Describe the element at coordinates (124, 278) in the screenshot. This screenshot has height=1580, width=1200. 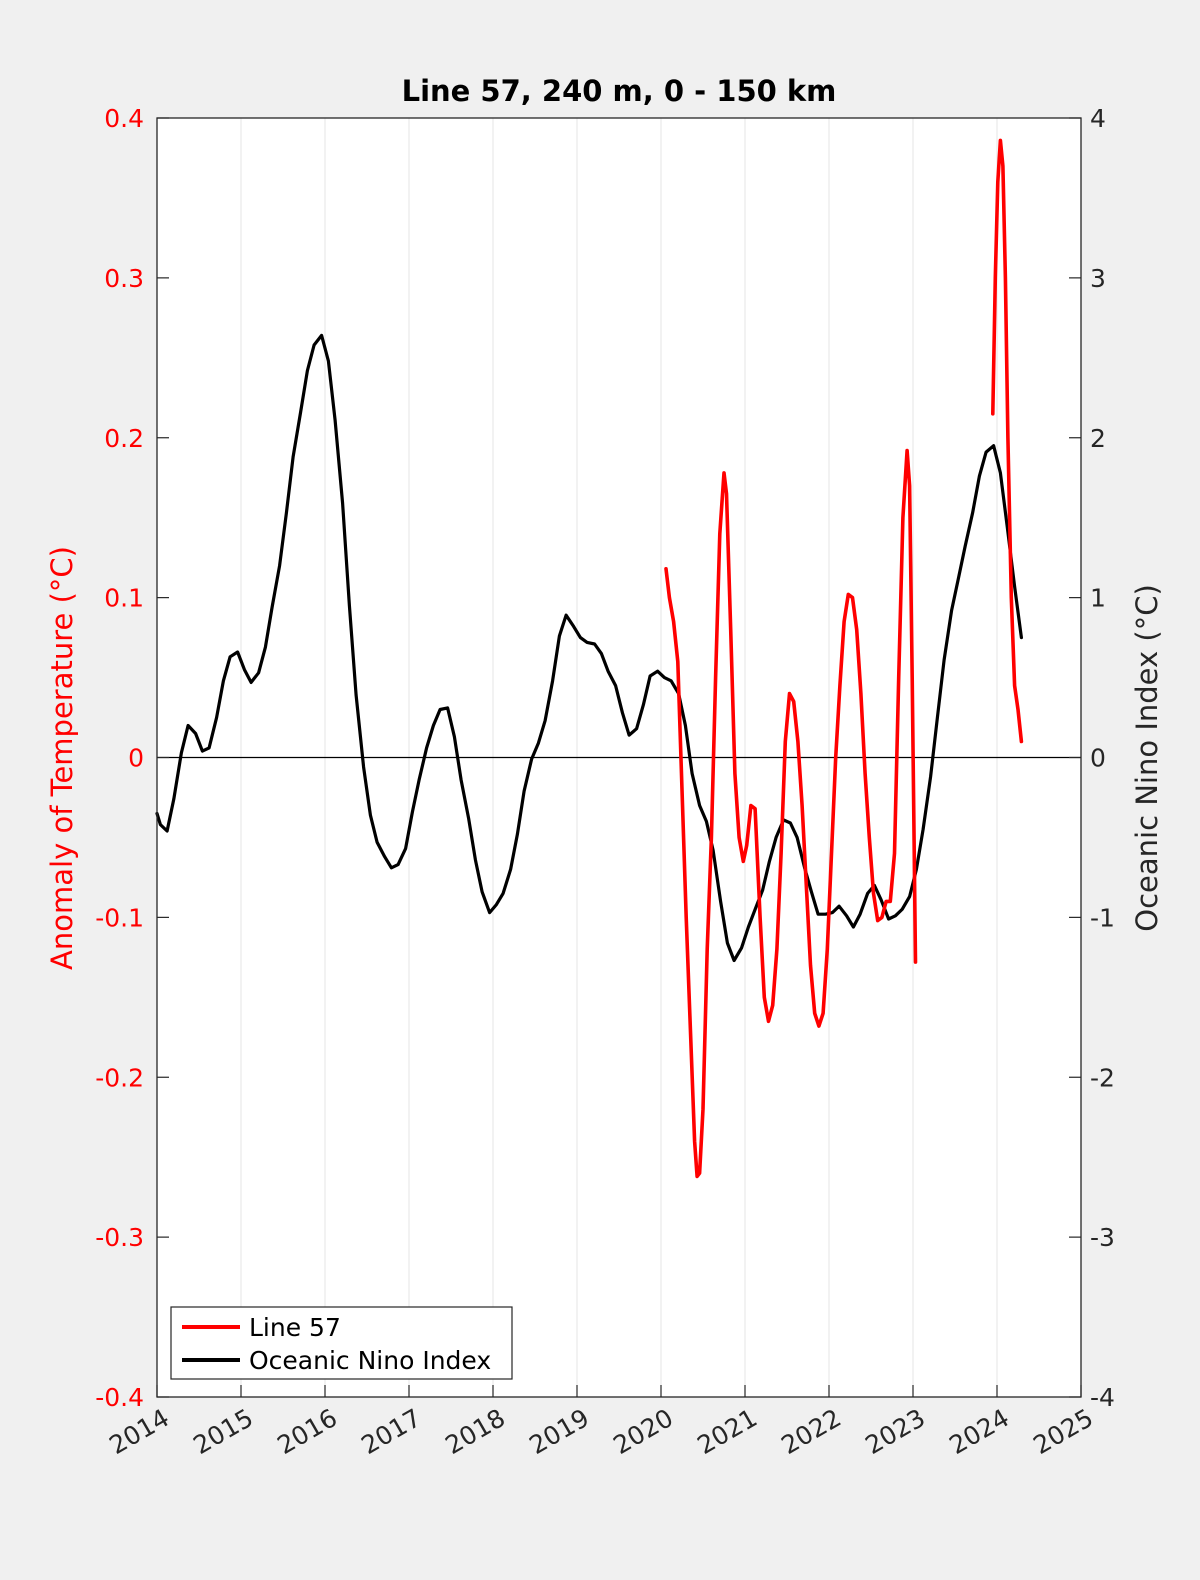
I see `y-left-tick-label: 0.3` at that location.